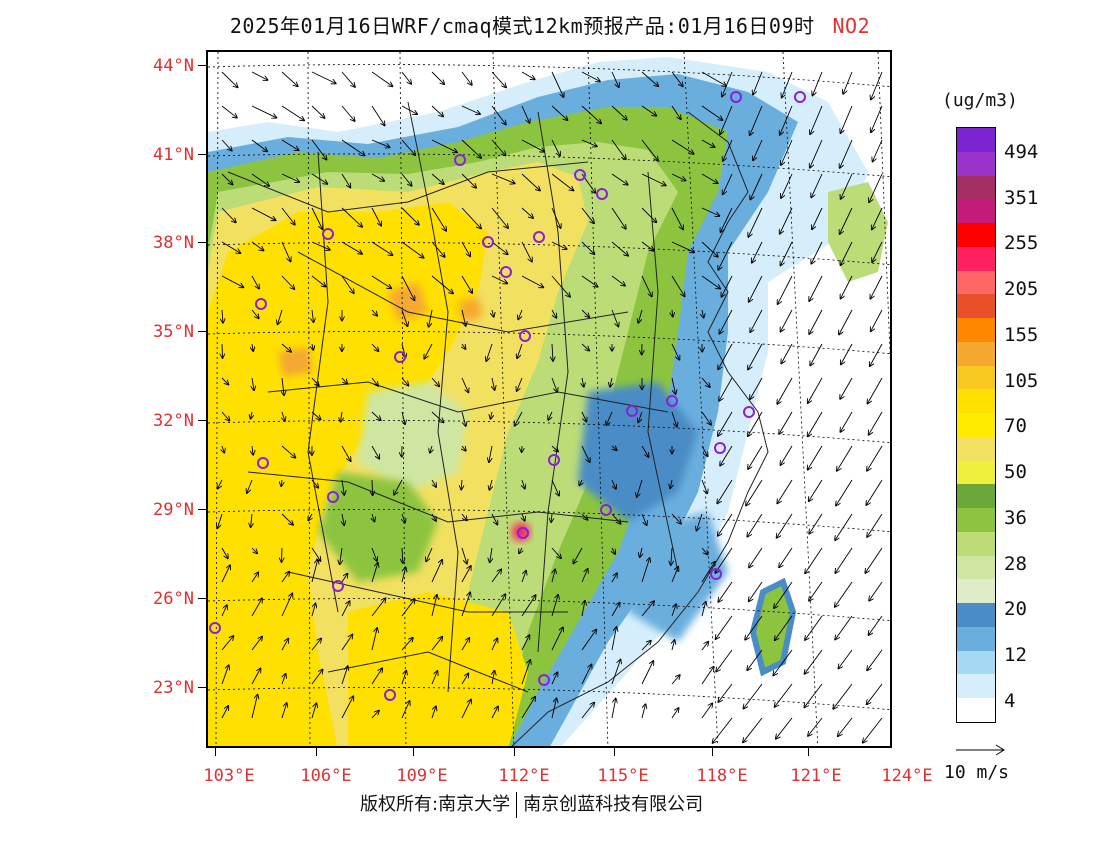 This screenshot has height=850, width=1100. I want to click on cb-label: 70, so click(1015, 426).